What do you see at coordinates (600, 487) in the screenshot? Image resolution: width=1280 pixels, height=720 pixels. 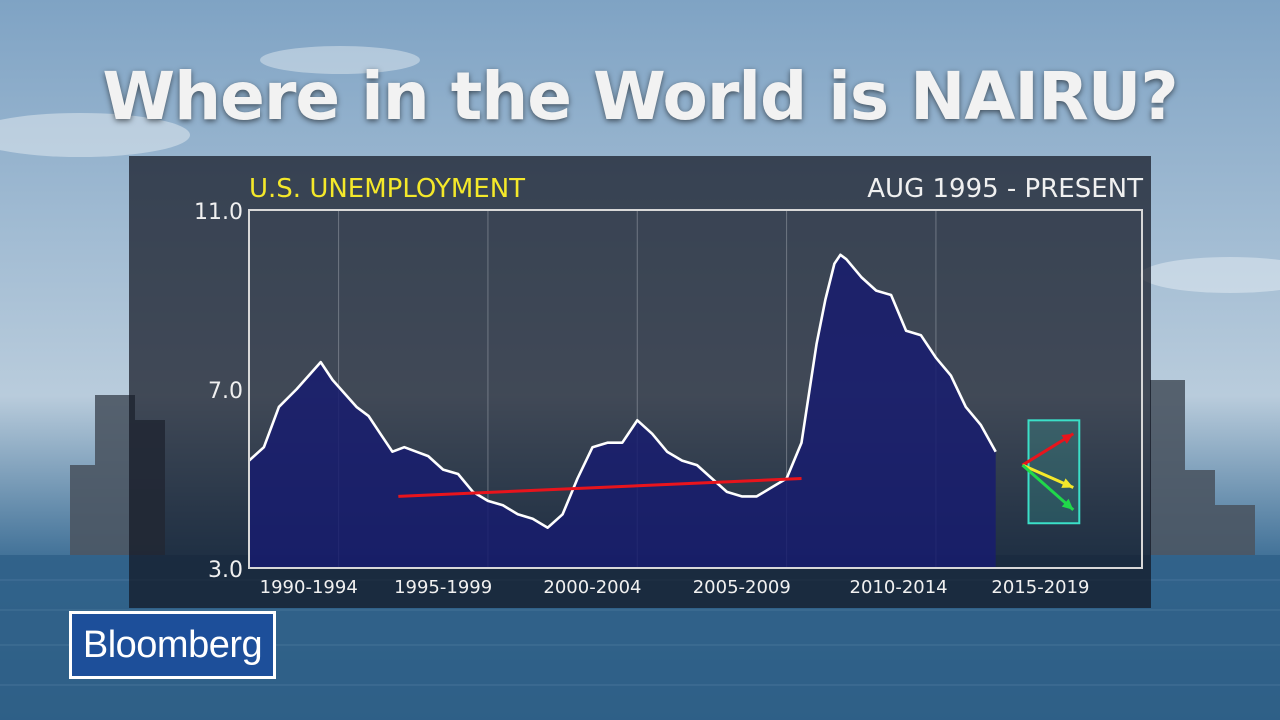 I see `nairu-trend-line` at bounding box center [600, 487].